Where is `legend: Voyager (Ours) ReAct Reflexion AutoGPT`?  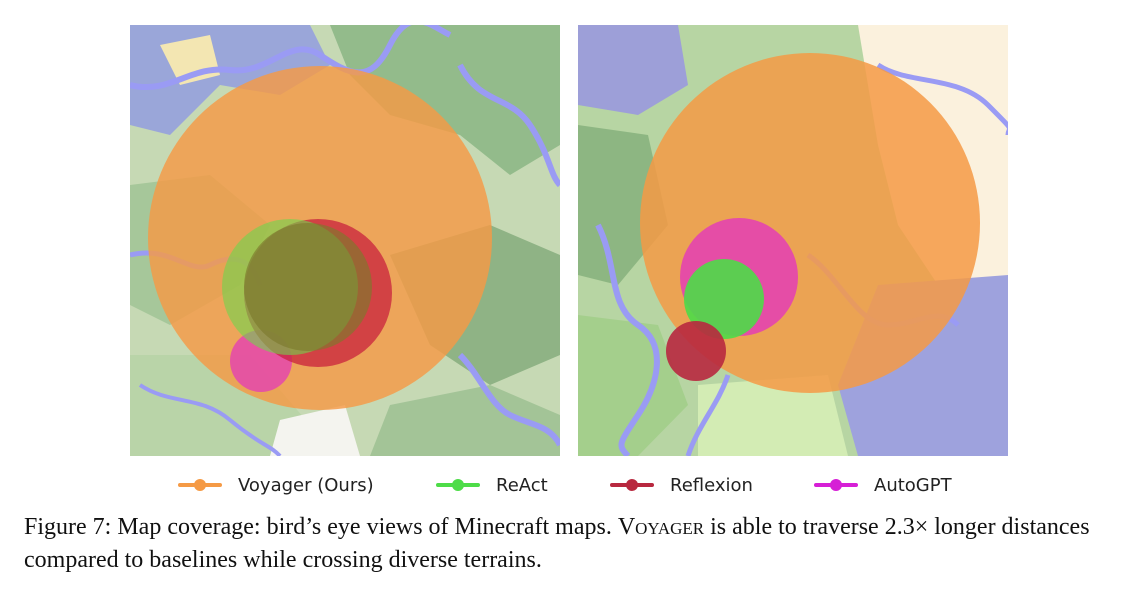 legend: Voyager (Ours) ReAct Reflexion AutoGPT is located at coordinates (565, 485).